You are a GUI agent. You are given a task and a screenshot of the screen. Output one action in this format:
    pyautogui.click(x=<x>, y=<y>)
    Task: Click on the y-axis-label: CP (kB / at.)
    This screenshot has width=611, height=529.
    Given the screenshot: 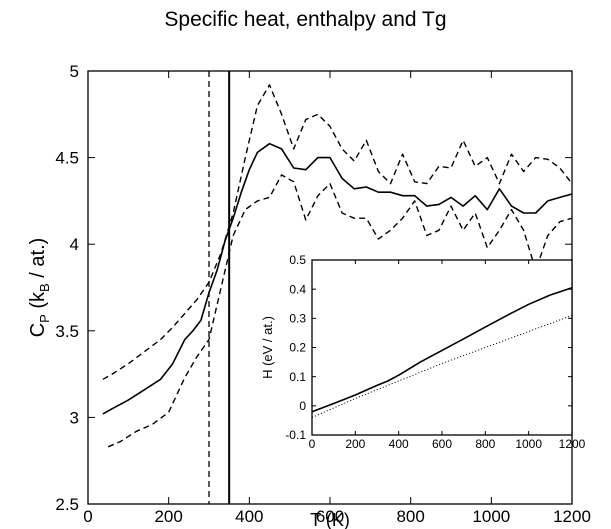 What is the action you would take?
    pyautogui.click(x=39, y=288)
    